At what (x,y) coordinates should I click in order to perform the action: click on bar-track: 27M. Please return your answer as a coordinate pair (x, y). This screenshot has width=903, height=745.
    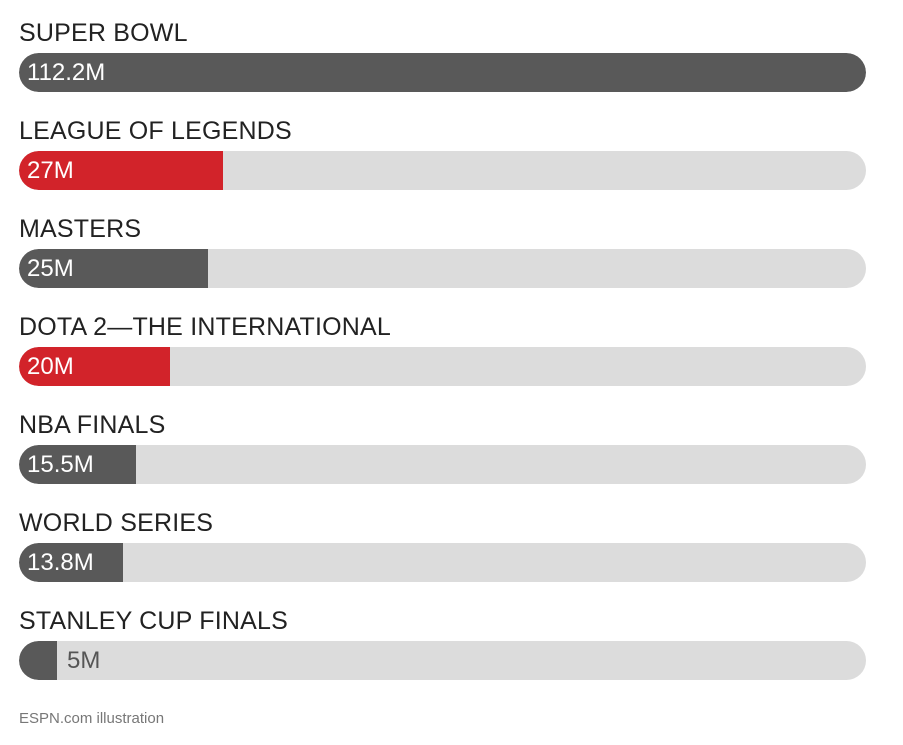
    Looking at the image, I should click on (442, 170).